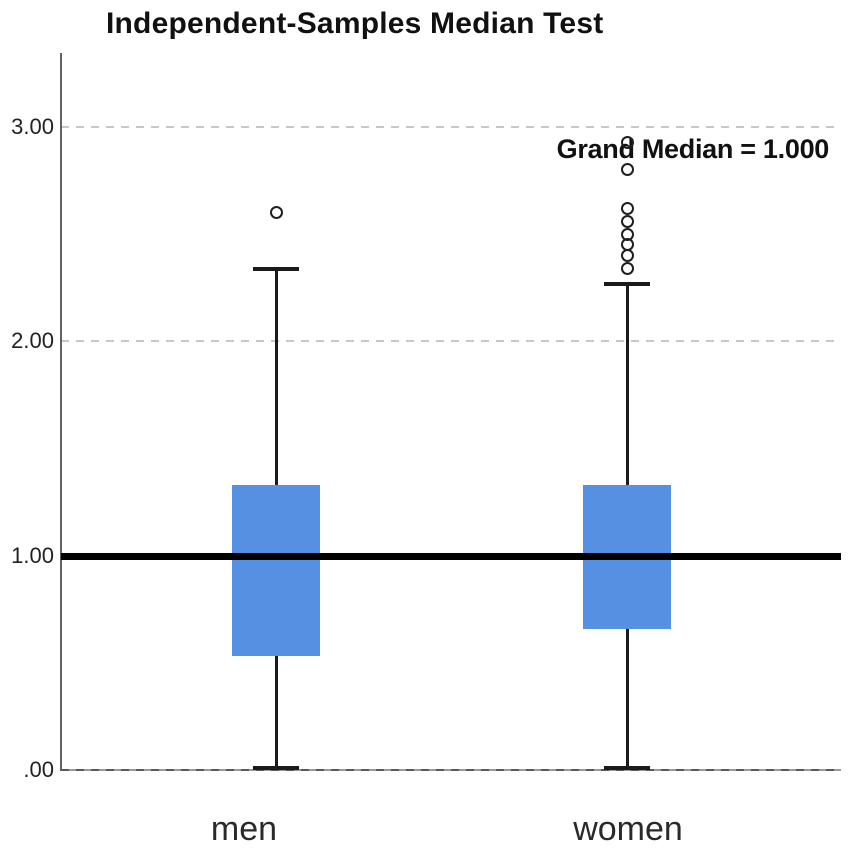 The height and width of the screenshot is (851, 851). Describe the element at coordinates (276, 268) in the screenshot. I see `whisker-cap-top-men` at that location.